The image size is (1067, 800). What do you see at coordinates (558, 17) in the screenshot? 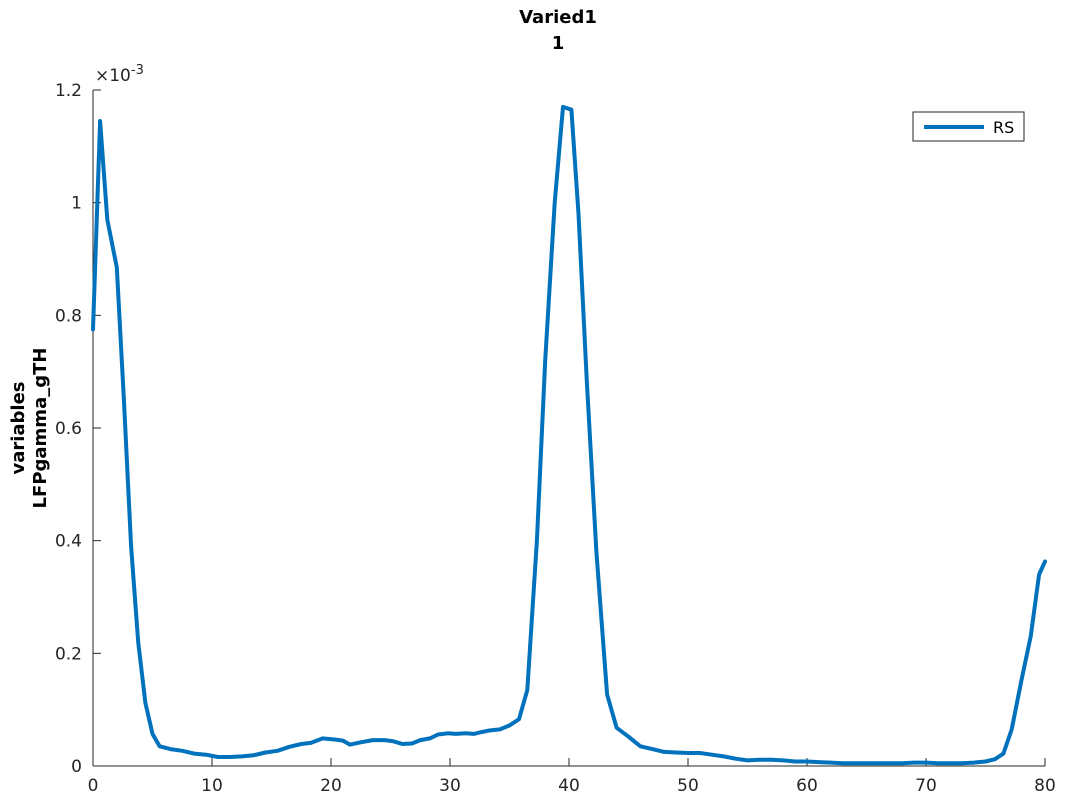
I see `chart-title: Varied1` at bounding box center [558, 17].